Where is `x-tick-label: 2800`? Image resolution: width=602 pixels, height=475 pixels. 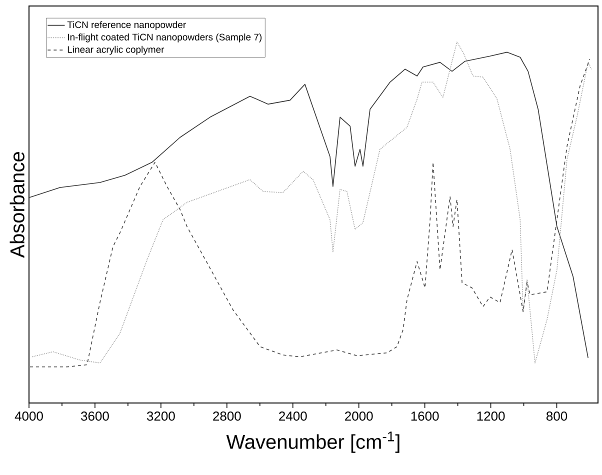 x-tick-label: 2800 is located at coordinates (227, 416).